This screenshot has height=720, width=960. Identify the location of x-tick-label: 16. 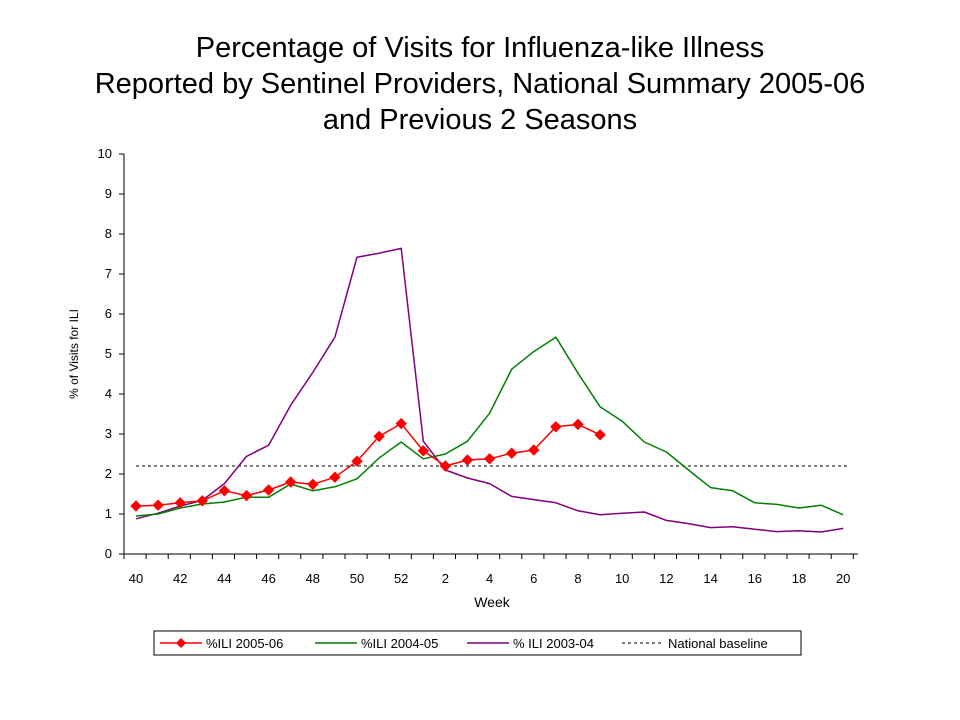
(755, 578).